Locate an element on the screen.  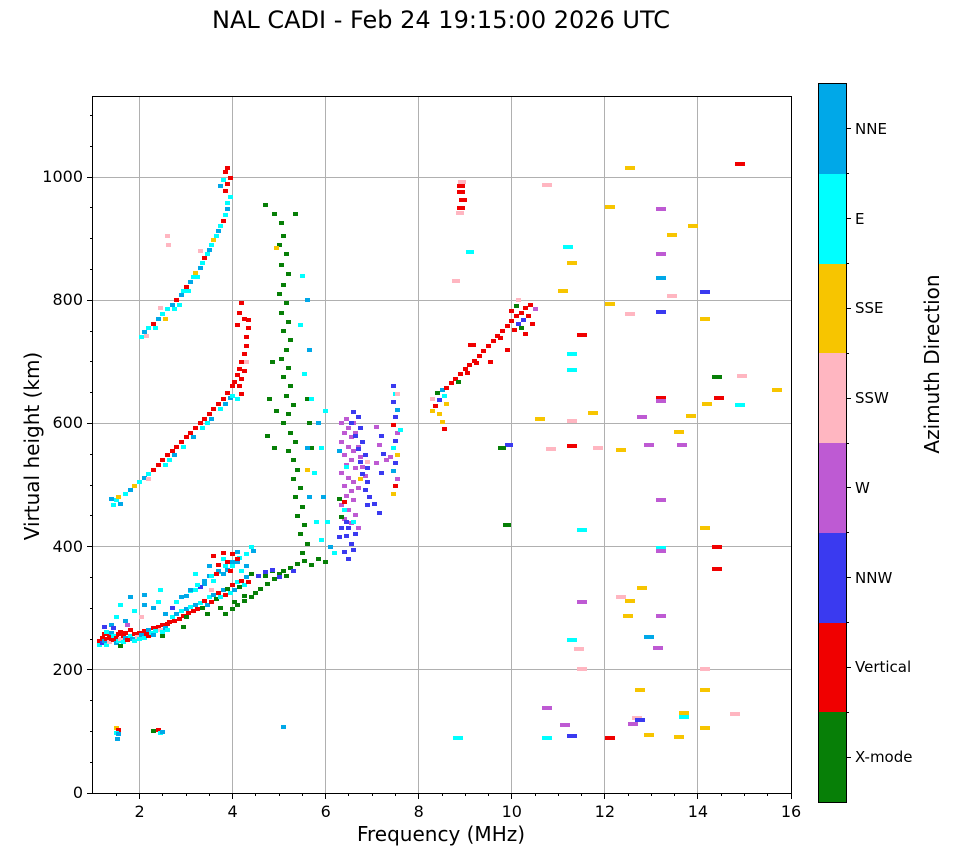
y-tick-label: 600 is located at coordinates (67, 423).